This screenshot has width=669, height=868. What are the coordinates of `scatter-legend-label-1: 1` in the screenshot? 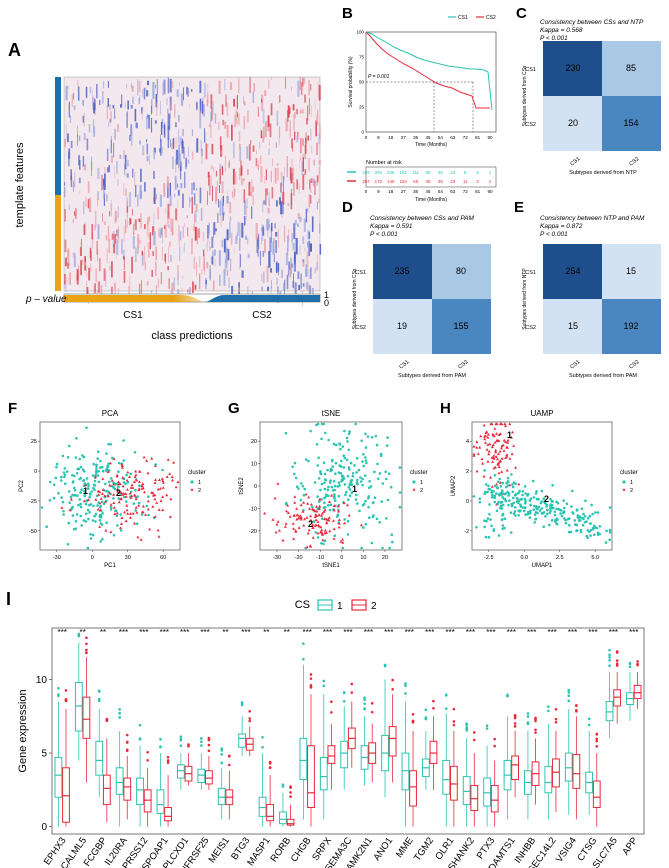 It's located at (421, 483).